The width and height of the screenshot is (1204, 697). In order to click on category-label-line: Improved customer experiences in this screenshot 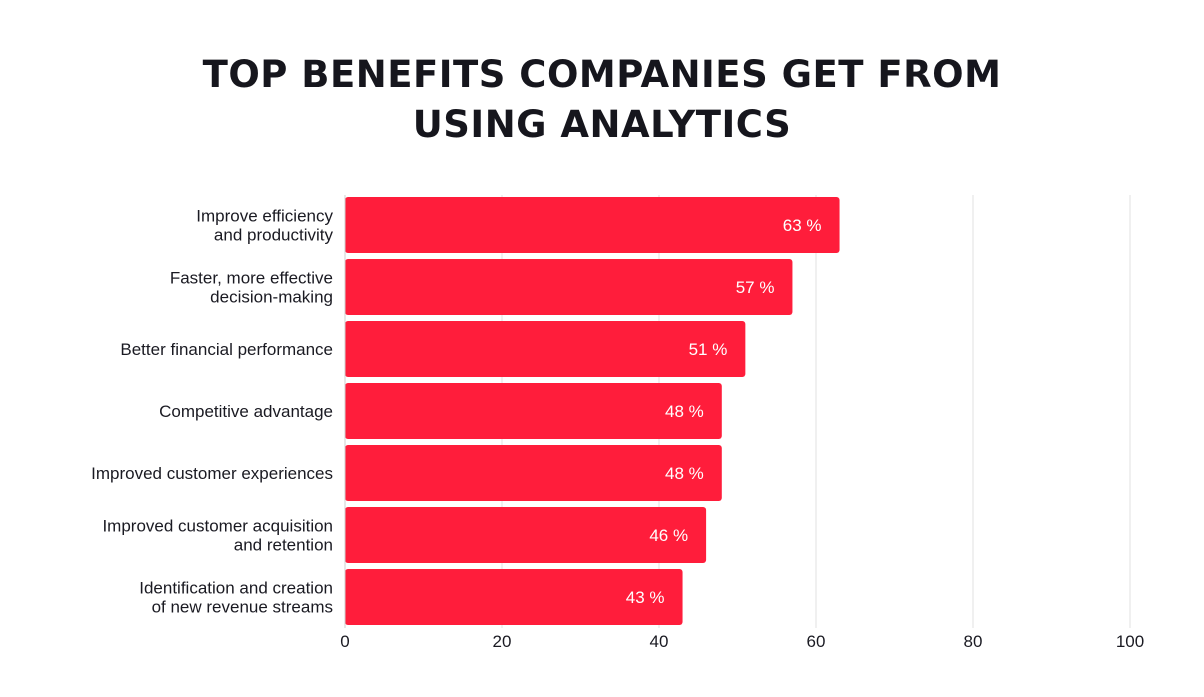, I will do `click(212, 473)`.